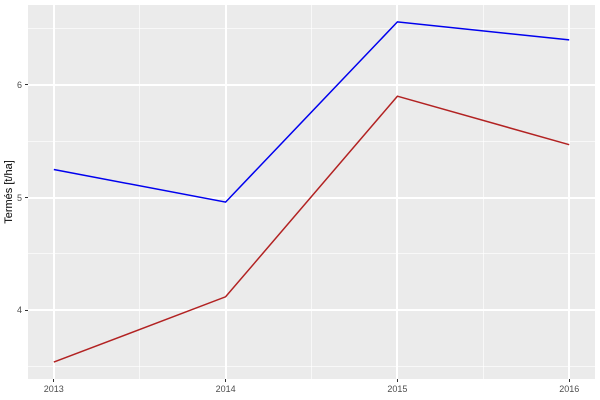 The width and height of the screenshot is (600, 400). What do you see at coordinates (569, 389) in the screenshot?
I see `x-tick-label: 2016` at bounding box center [569, 389].